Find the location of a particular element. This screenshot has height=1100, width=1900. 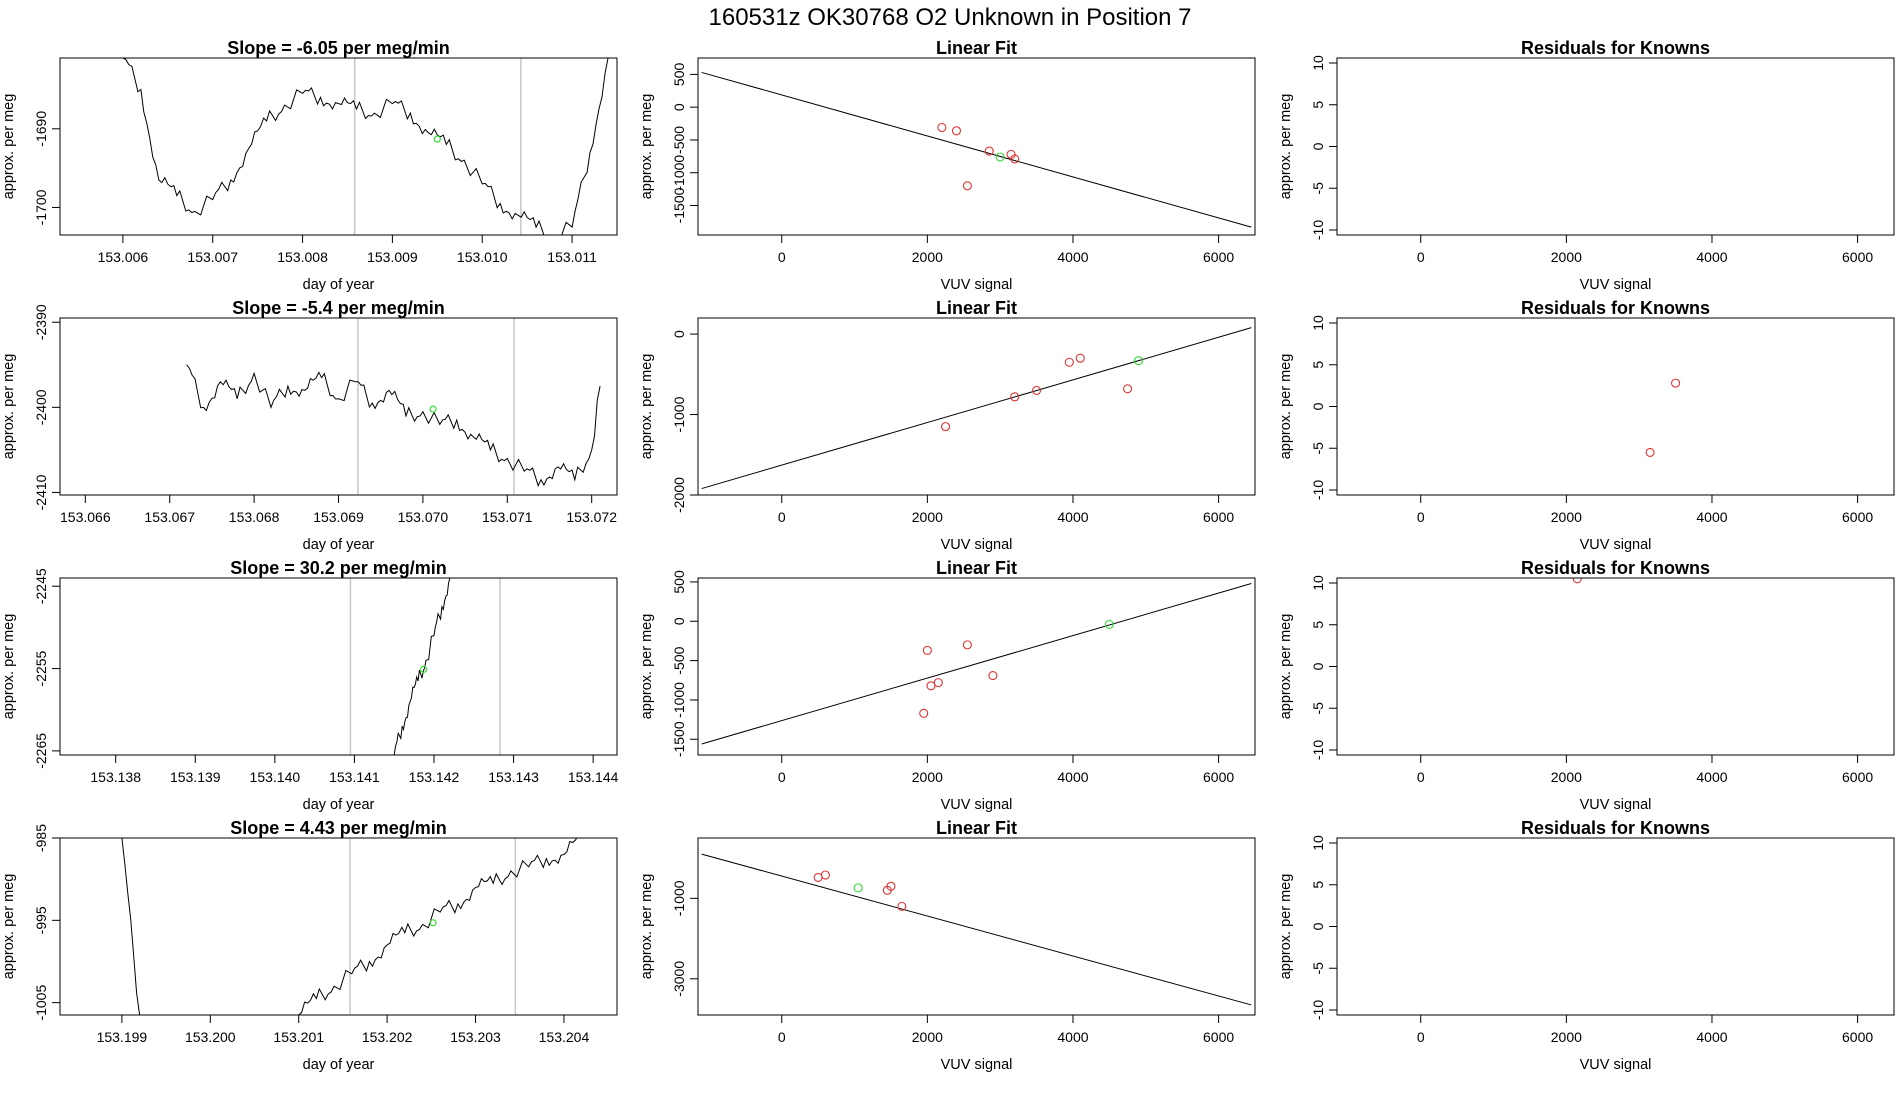

x-tick-label: 153.072 is located at coordinates (591, 517).